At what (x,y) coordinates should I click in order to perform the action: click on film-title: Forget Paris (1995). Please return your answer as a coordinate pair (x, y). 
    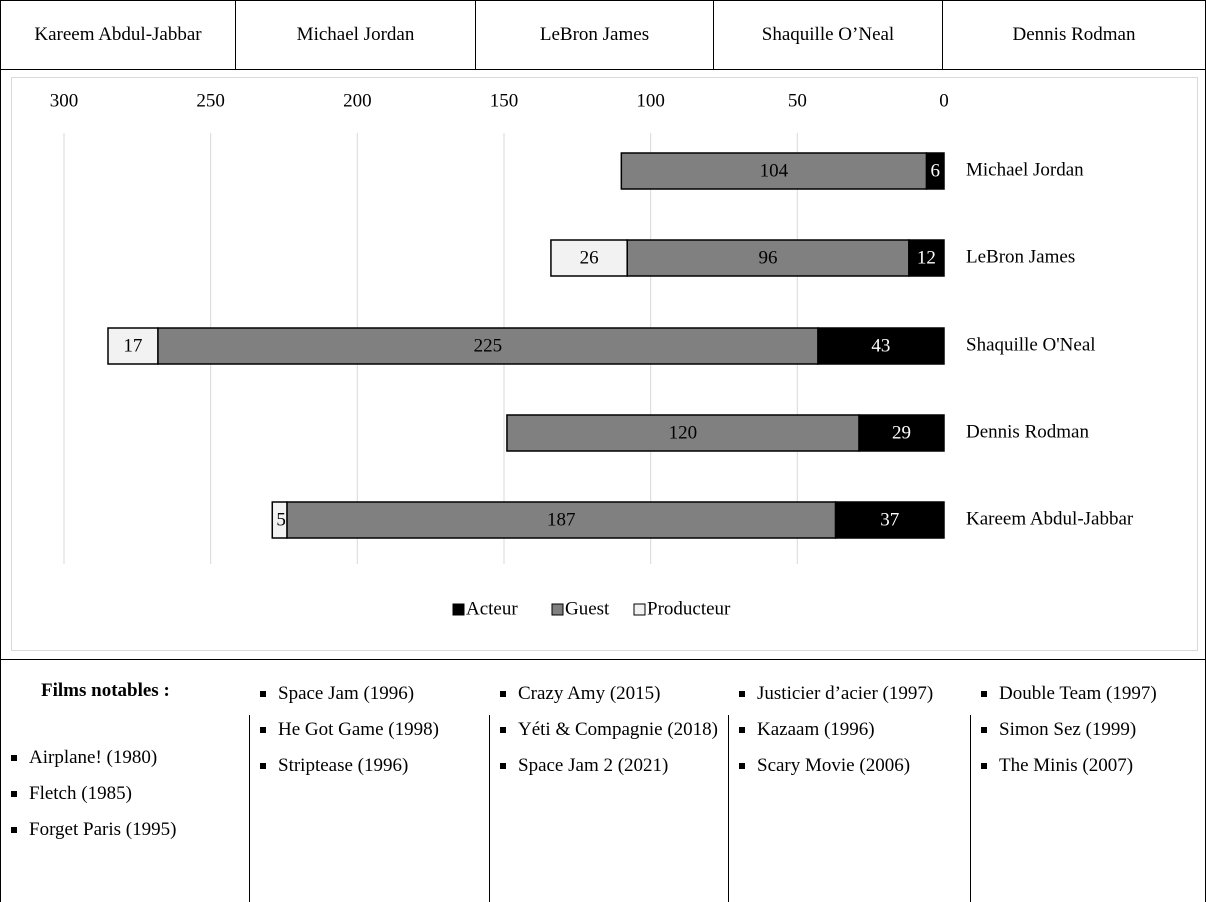
    Looking at the image, I should click on (103, 829).